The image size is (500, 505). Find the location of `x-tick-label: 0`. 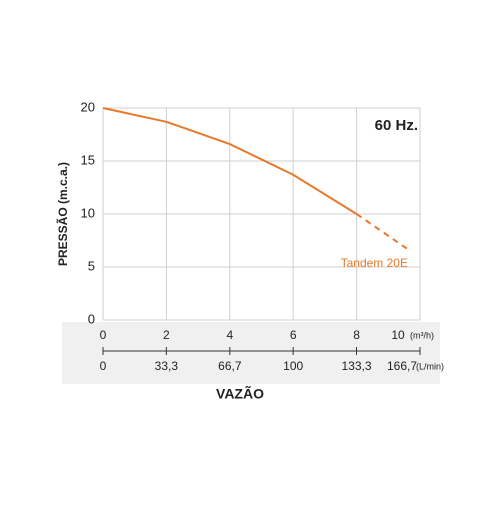

x-tick-label: 0 is located at coordinates (103, 335).